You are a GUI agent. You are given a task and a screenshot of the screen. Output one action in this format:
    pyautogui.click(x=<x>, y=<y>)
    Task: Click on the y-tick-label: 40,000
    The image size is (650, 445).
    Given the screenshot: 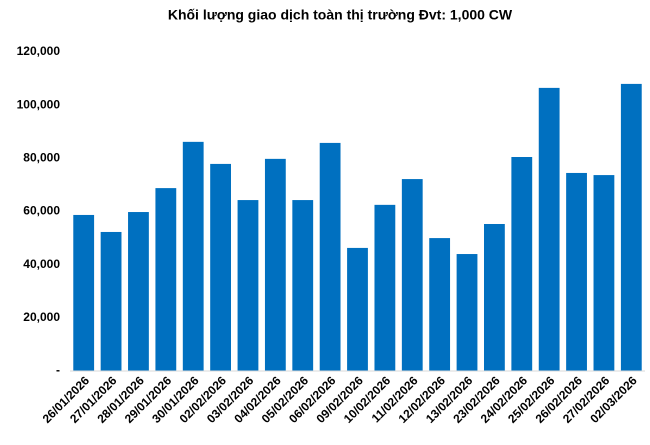 What is the action you would take?
    pyautogui.click(x=41, y=264)
    